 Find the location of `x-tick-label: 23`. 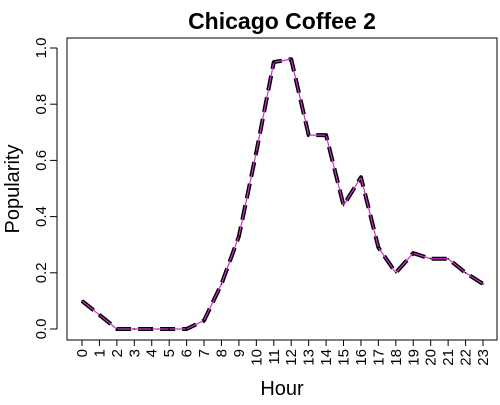

x-tick-label: 23 is located at coordinates (483, 357).